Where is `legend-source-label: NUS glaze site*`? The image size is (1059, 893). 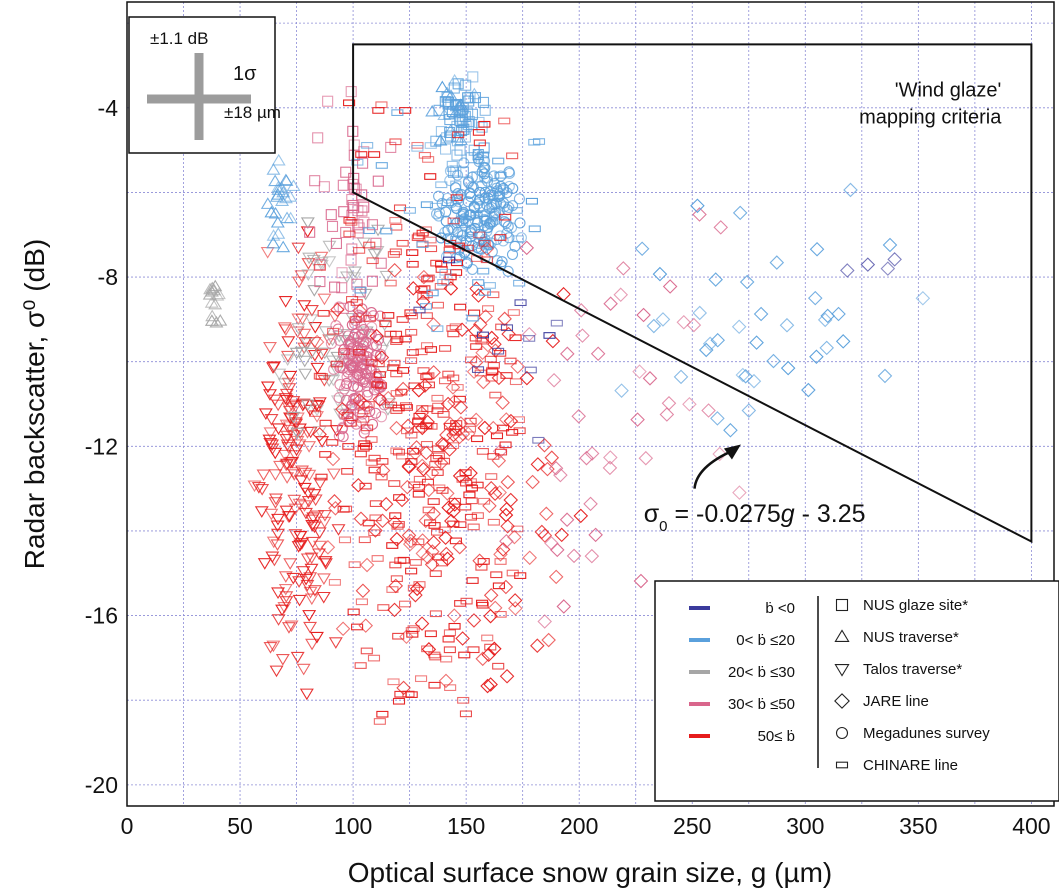 legend-source-label: NUS glaze site* is located at coordinates (915, 605).